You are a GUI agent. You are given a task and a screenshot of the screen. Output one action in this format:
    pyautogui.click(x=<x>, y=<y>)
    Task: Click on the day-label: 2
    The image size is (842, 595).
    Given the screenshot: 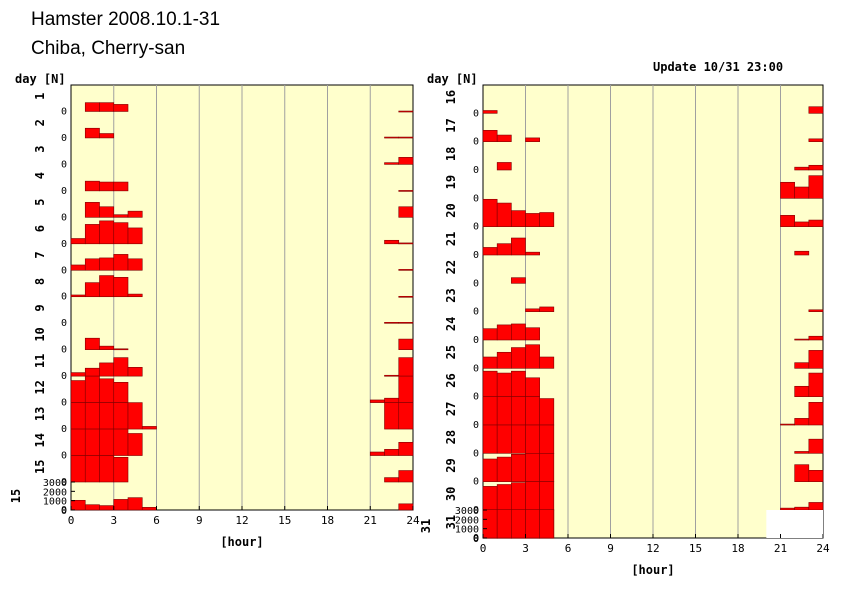 What is the action you would take?
    pyautogui.click(x=40, y=122)
    